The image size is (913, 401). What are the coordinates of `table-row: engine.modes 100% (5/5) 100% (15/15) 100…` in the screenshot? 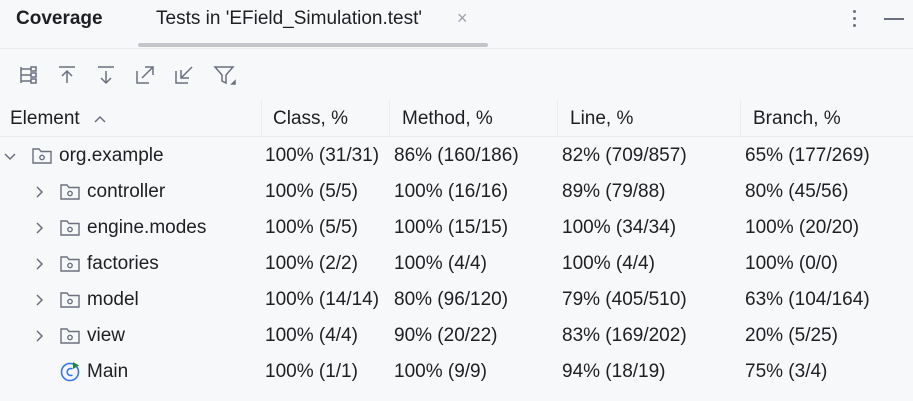 It's located at (456, 228).